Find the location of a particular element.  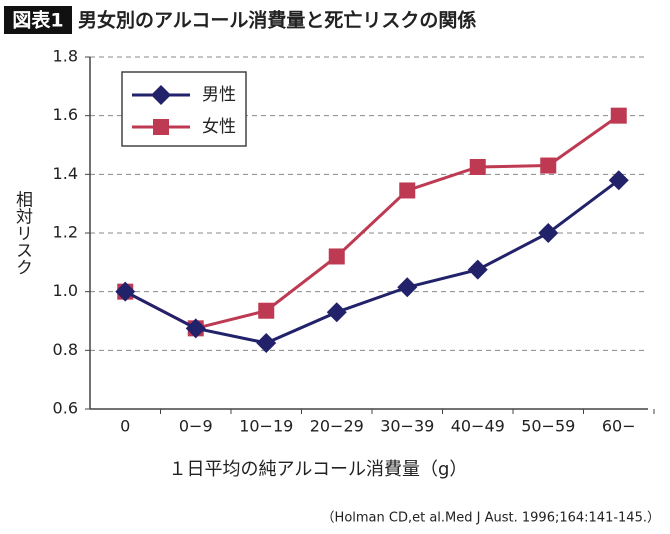

x-tick-label: 0−9 is located at coordinates (196, 426).